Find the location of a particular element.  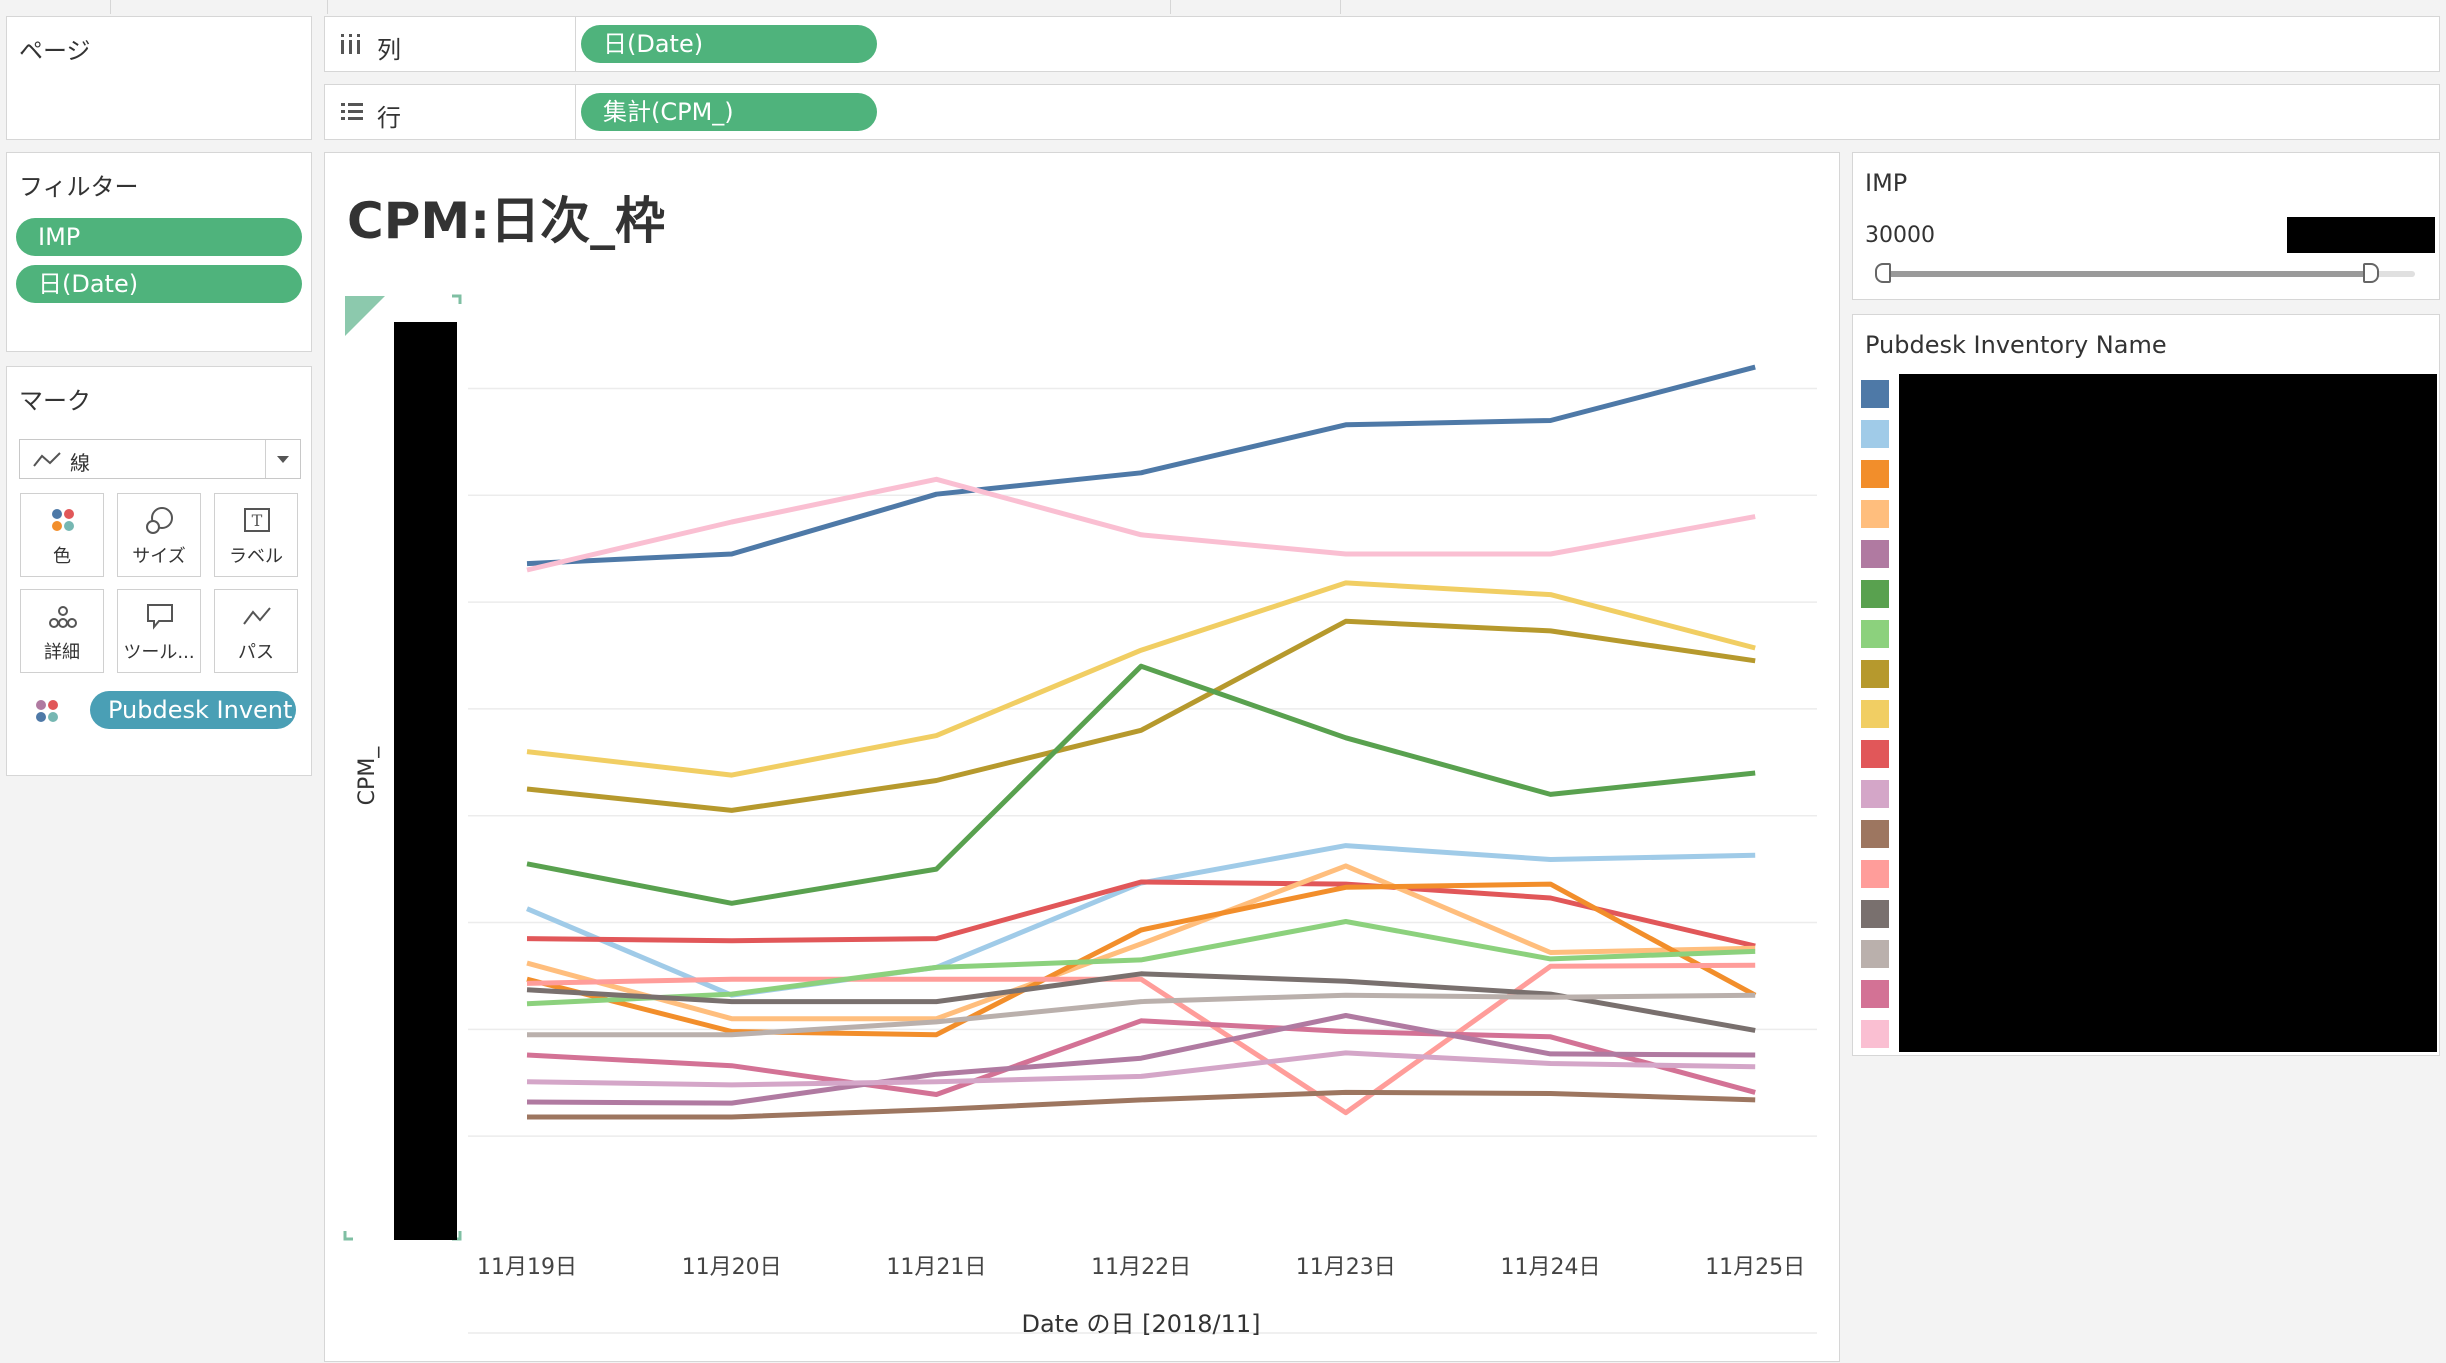

svg-text: T is located at coordinates (257, 520).